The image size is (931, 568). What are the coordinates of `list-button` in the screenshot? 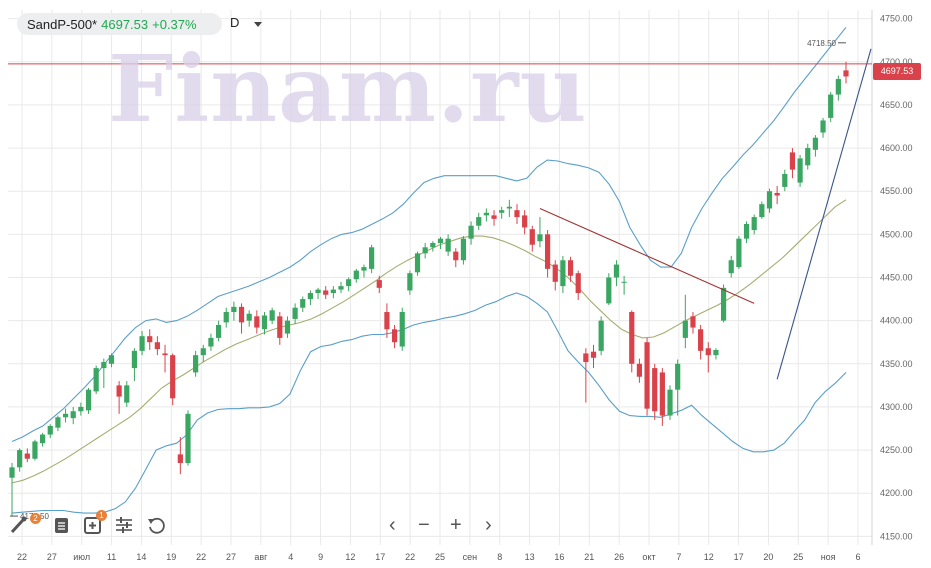 It's located at (62, 525).